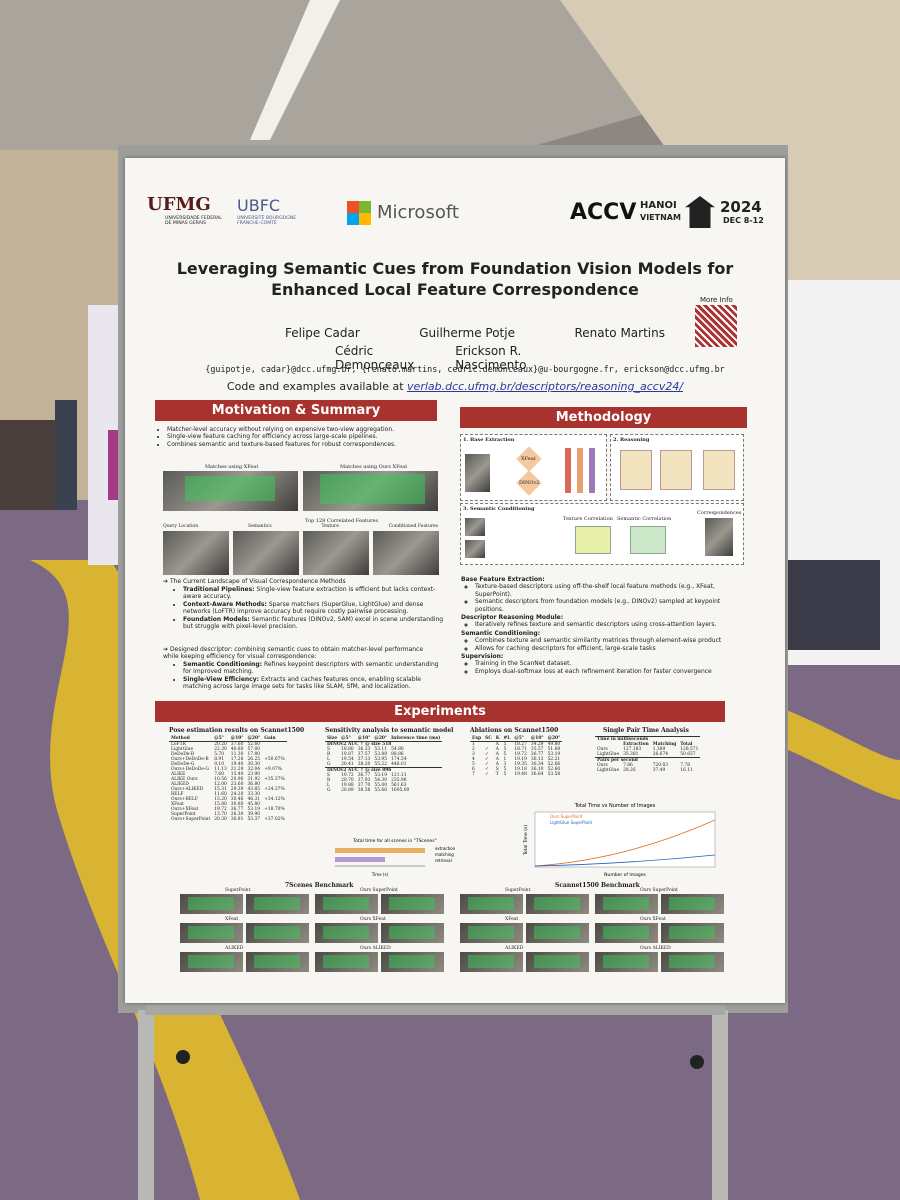 The width and height of the screenshot is (900, 1200). I want to click on table-row: ALIKE Ours 10.56 20.96 31.92 +35.37%, so click(228, 779).